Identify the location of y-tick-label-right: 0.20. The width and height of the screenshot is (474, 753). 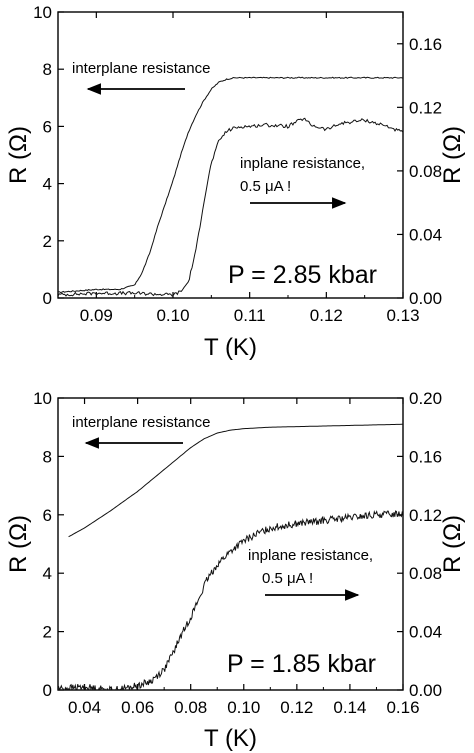
(425, 398).